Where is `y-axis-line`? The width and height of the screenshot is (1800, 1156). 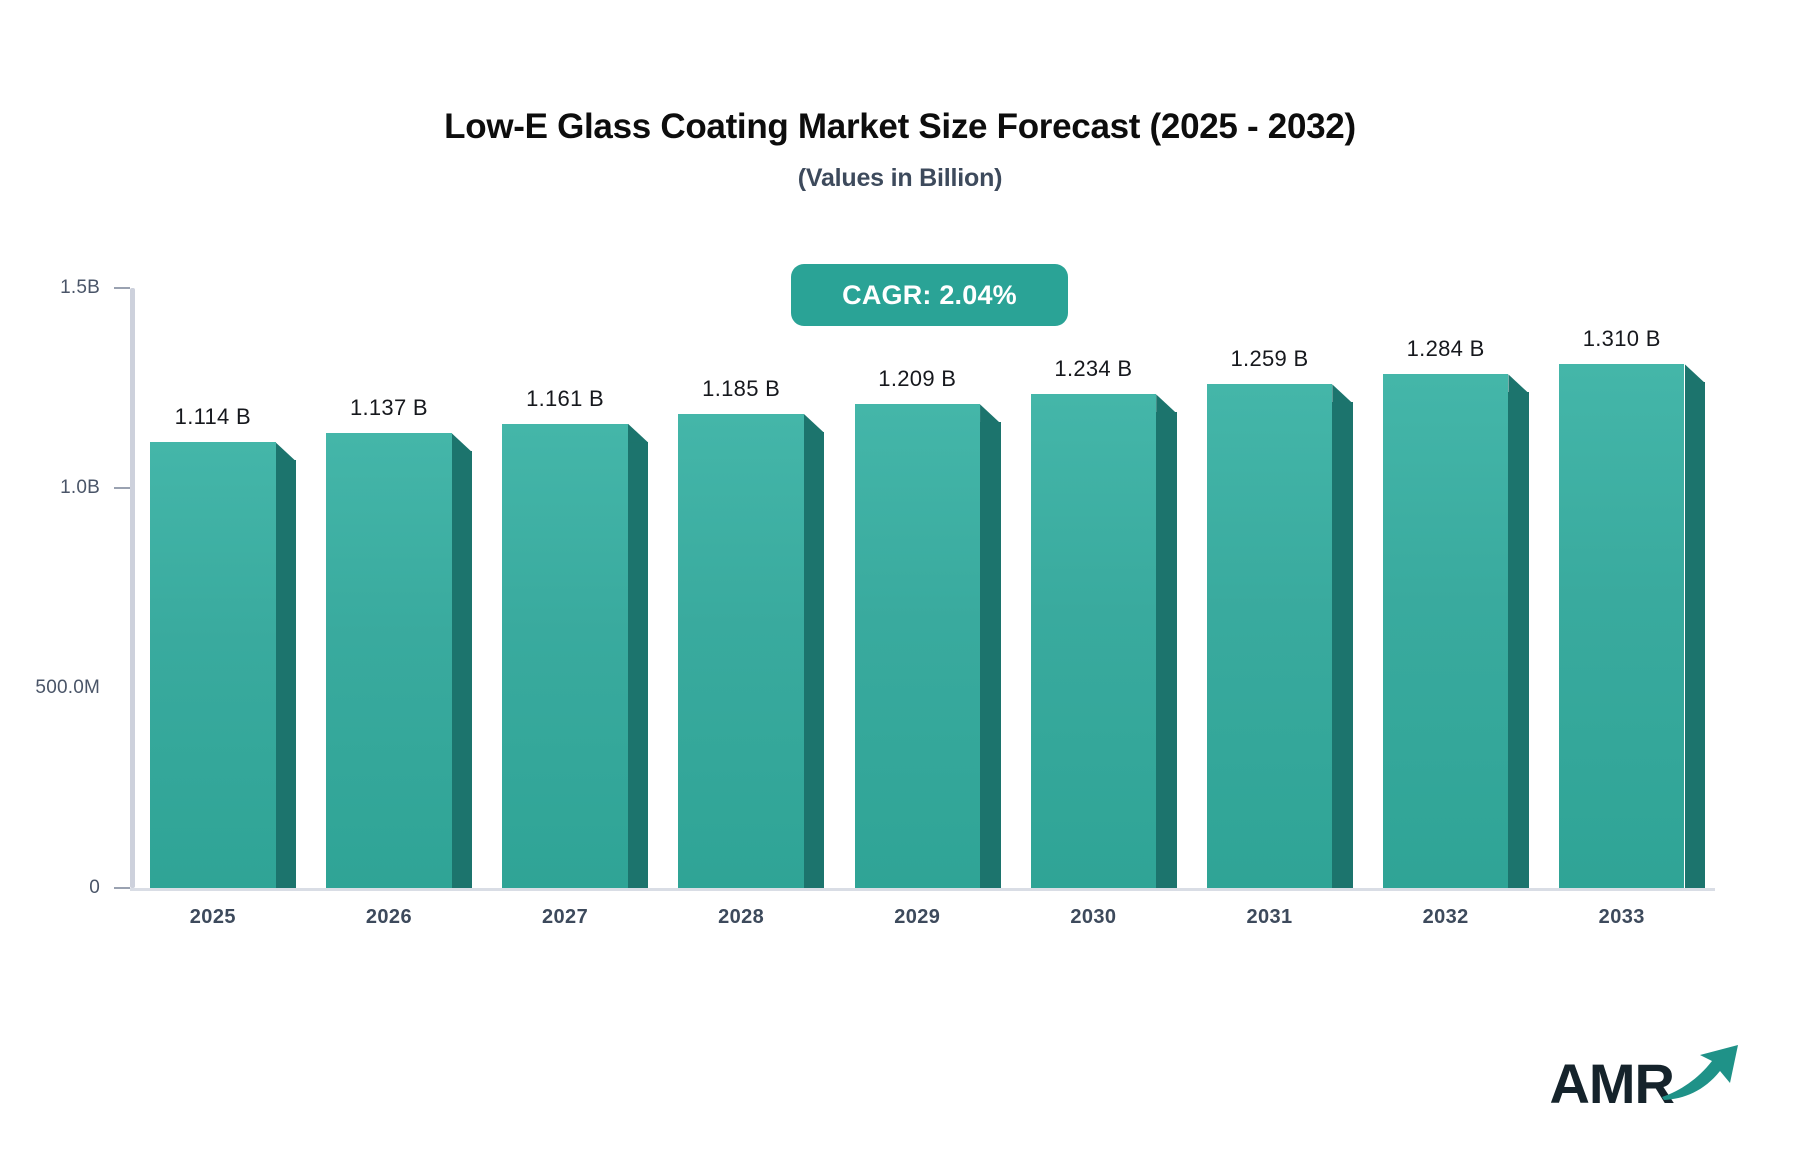 y-axis-line is located at coordinates (132, 588).